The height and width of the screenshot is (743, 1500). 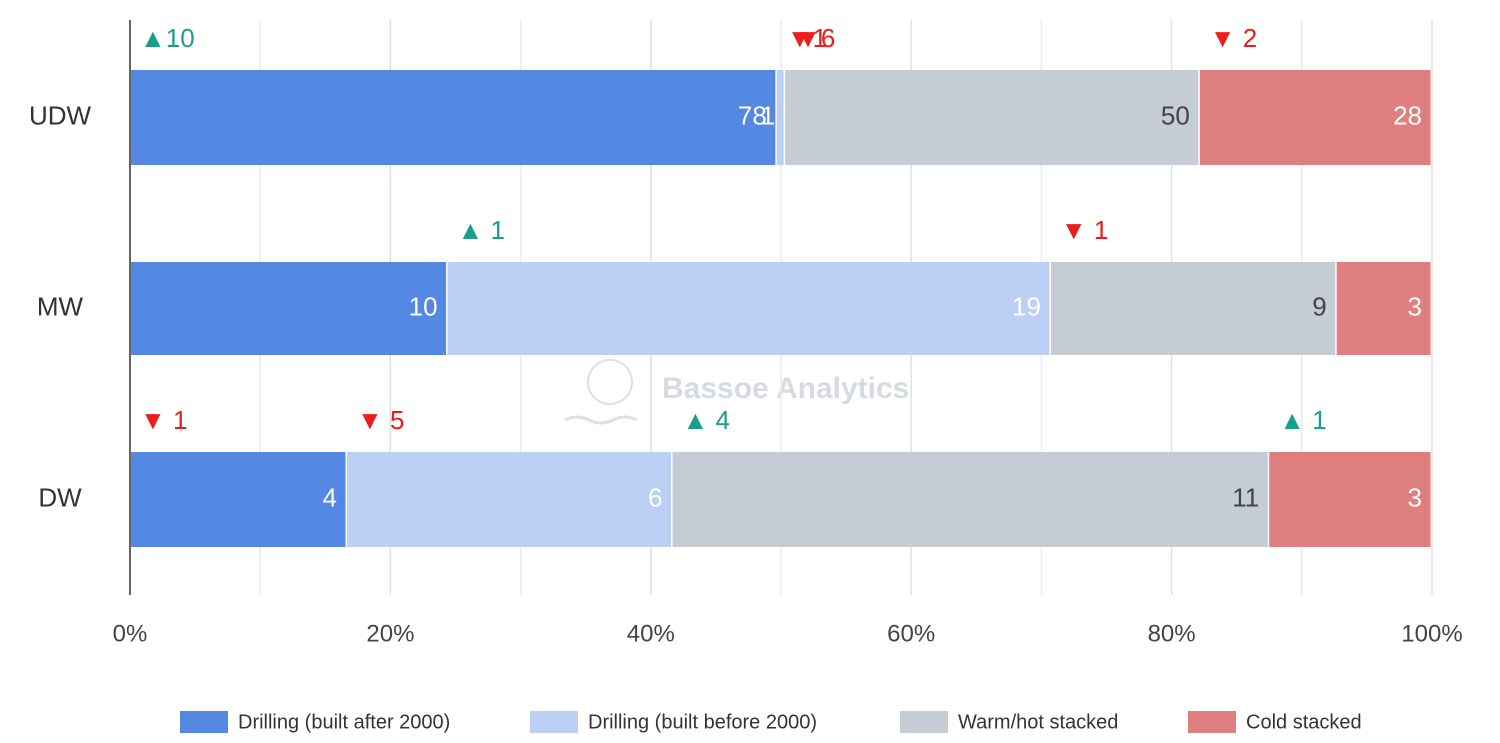 What do you see at coordinates (130, 633) in the screenshot?
I see `x-tick-label: 0%` at bounding box center [130, 633].